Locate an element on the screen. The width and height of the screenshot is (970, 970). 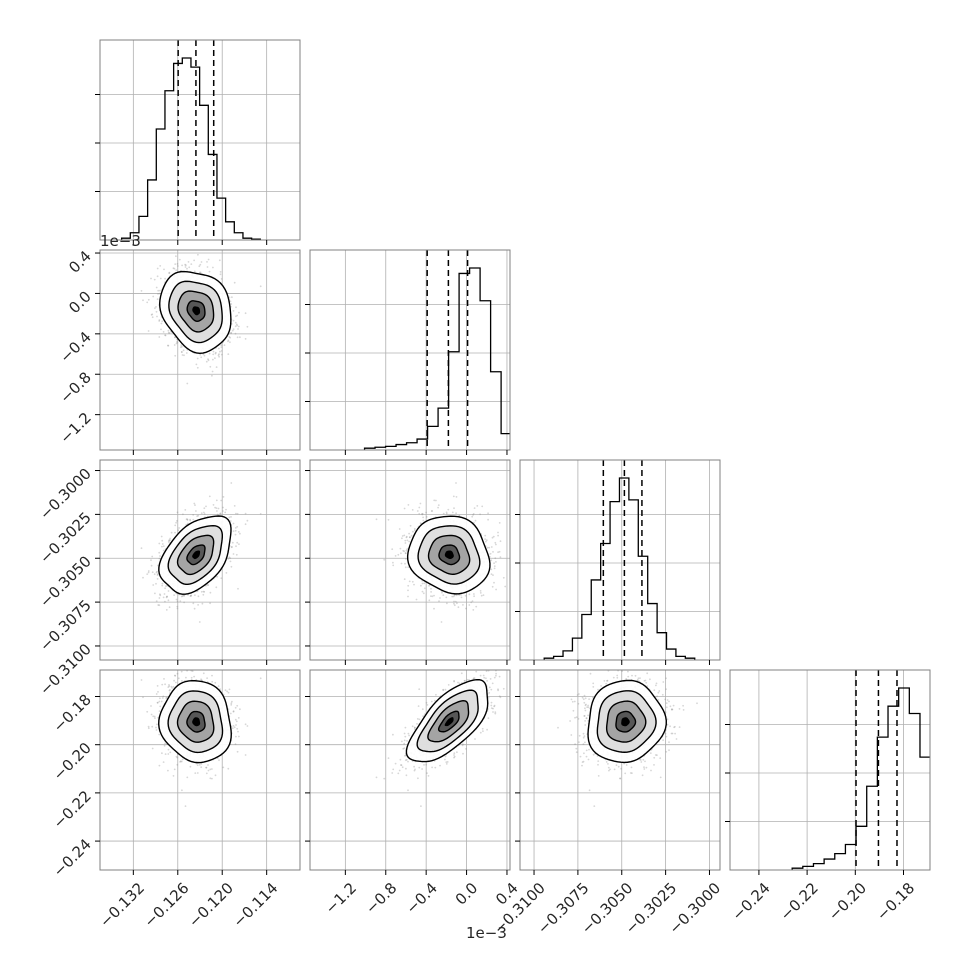
panel-content is located at coordinates (200, 560).